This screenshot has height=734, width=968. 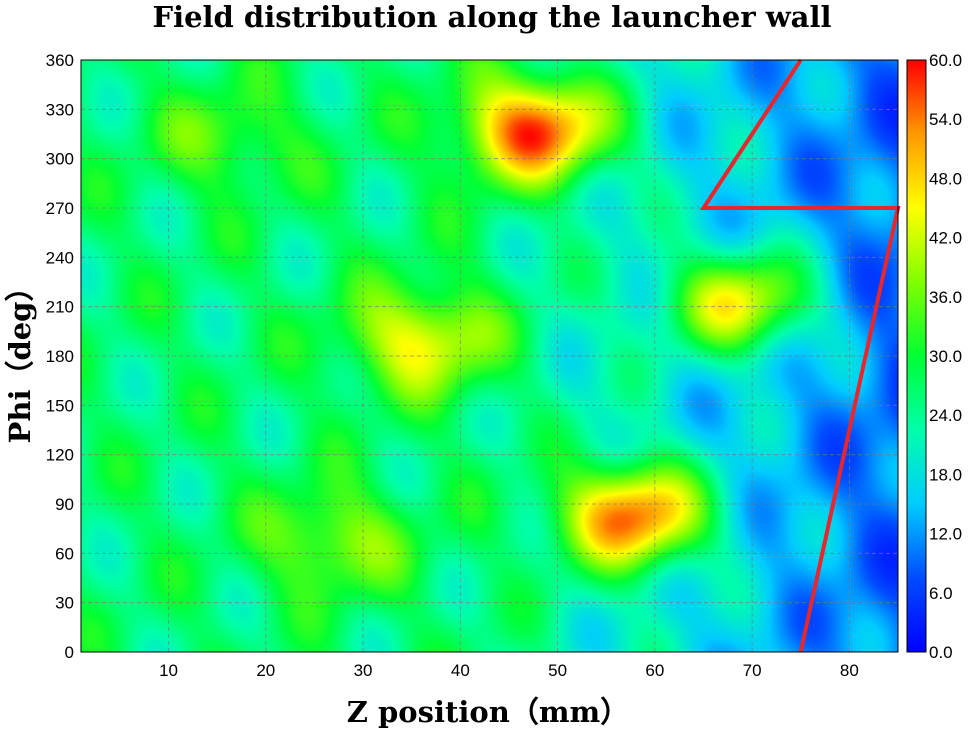 I want to click on colorbar-tick-label: 0.0, so click(x=941, y=652).